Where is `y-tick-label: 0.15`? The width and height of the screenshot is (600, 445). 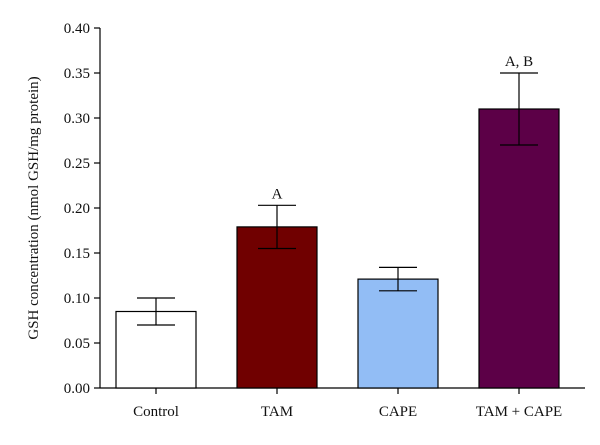 y-tick-label: 0.15 is located at coordinates (77, 254).